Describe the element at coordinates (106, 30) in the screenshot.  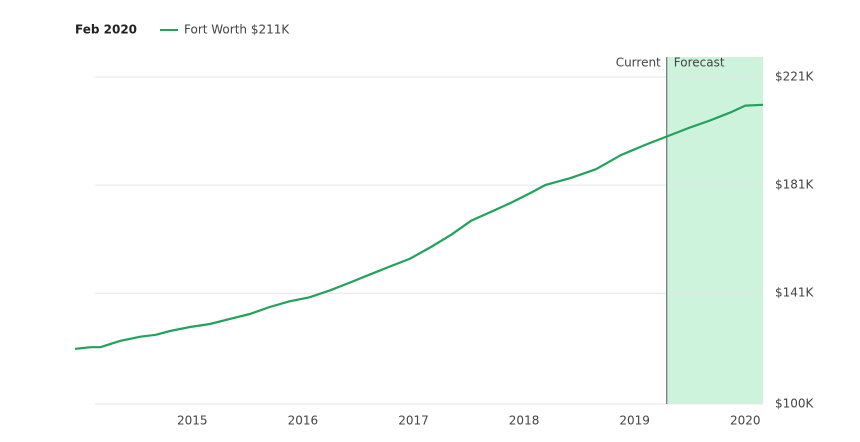
I see `header: Feb 2020` at that location.